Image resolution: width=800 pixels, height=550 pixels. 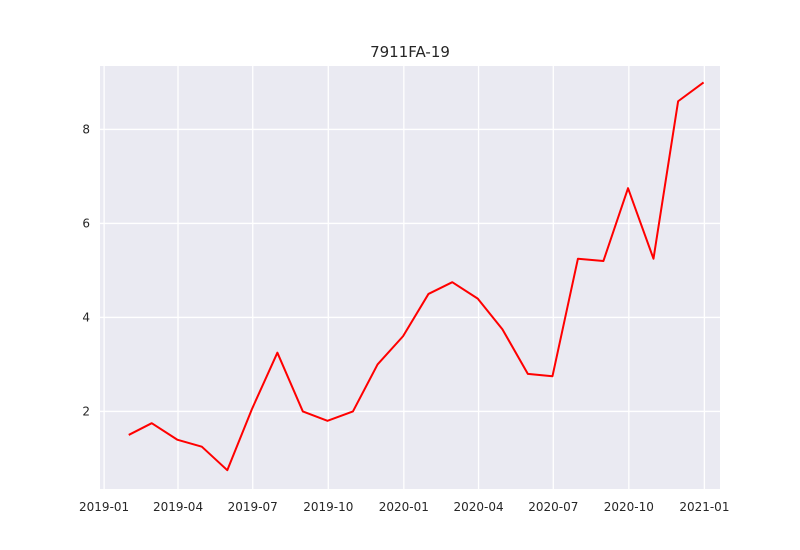 What do you see at coordinates (253, 507) in the screenshot?
I see `x-tick-label: 2019-07` at bounding box center [253, 507].